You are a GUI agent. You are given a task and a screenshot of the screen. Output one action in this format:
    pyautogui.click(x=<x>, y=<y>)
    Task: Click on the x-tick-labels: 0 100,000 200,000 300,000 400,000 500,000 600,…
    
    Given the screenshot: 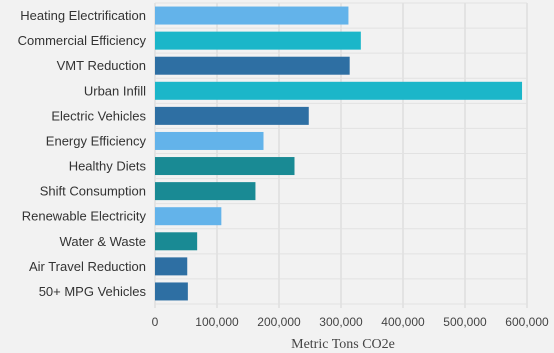 What is the action you would take?
    pyautogui.click(x=350, y=322)
    